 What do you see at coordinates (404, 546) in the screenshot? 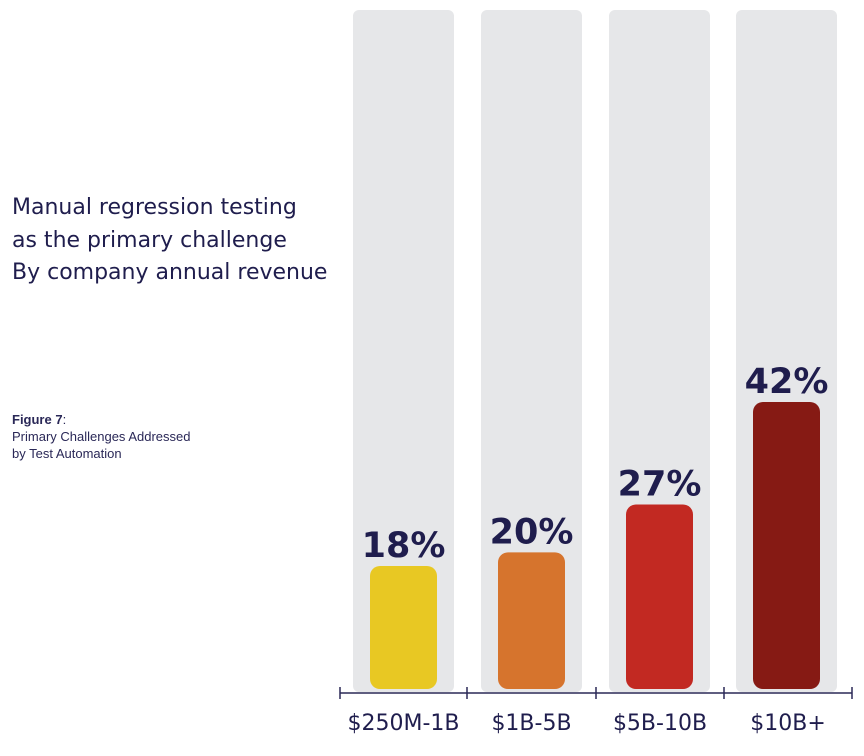
I see `data-label: 18%` at bounding box center [404, 546].